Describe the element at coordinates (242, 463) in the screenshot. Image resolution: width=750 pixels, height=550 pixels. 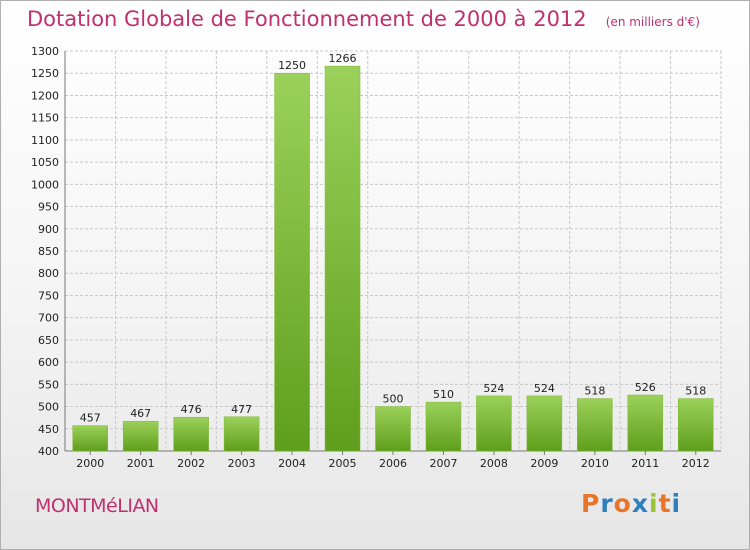
I see `x-tick-label: 2003` at that location.